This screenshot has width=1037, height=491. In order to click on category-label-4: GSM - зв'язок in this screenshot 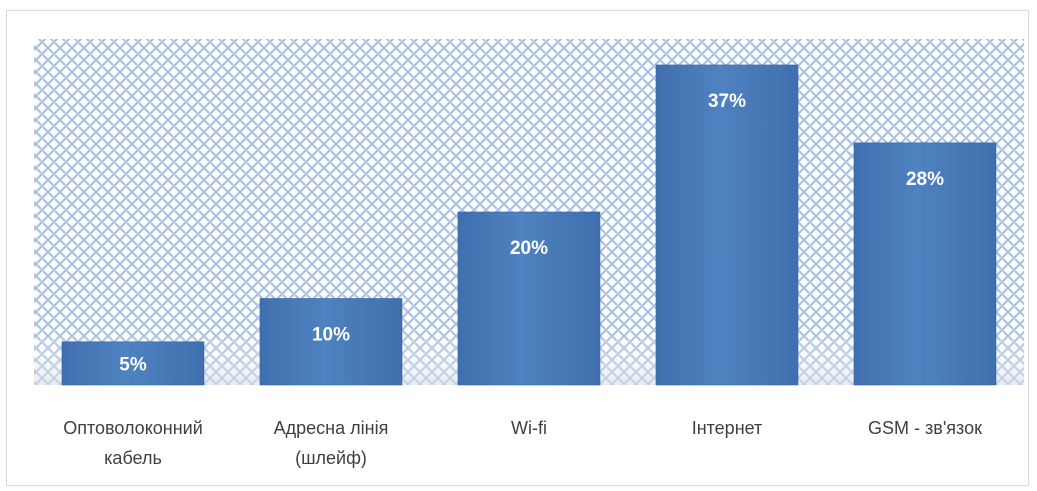, I will do `click(925, 428)`.